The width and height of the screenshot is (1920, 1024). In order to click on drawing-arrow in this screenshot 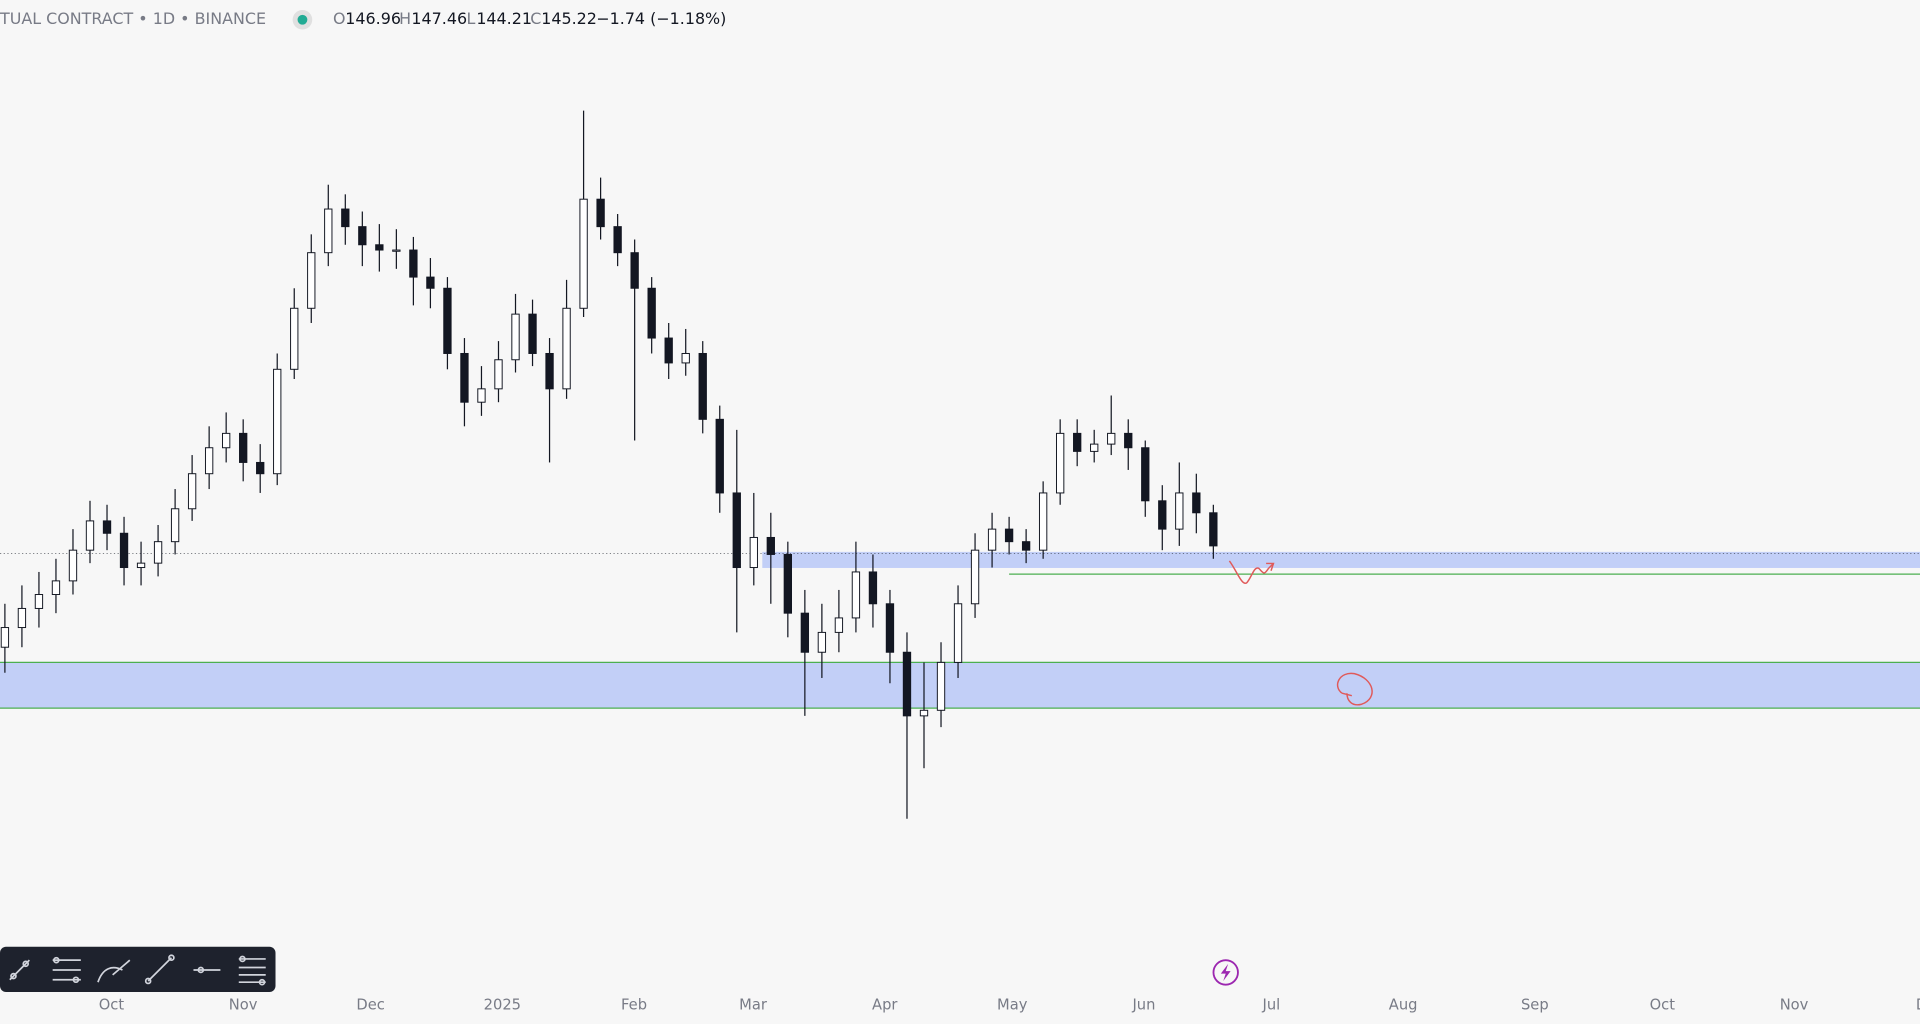, I will do `click(1251, 572)`.